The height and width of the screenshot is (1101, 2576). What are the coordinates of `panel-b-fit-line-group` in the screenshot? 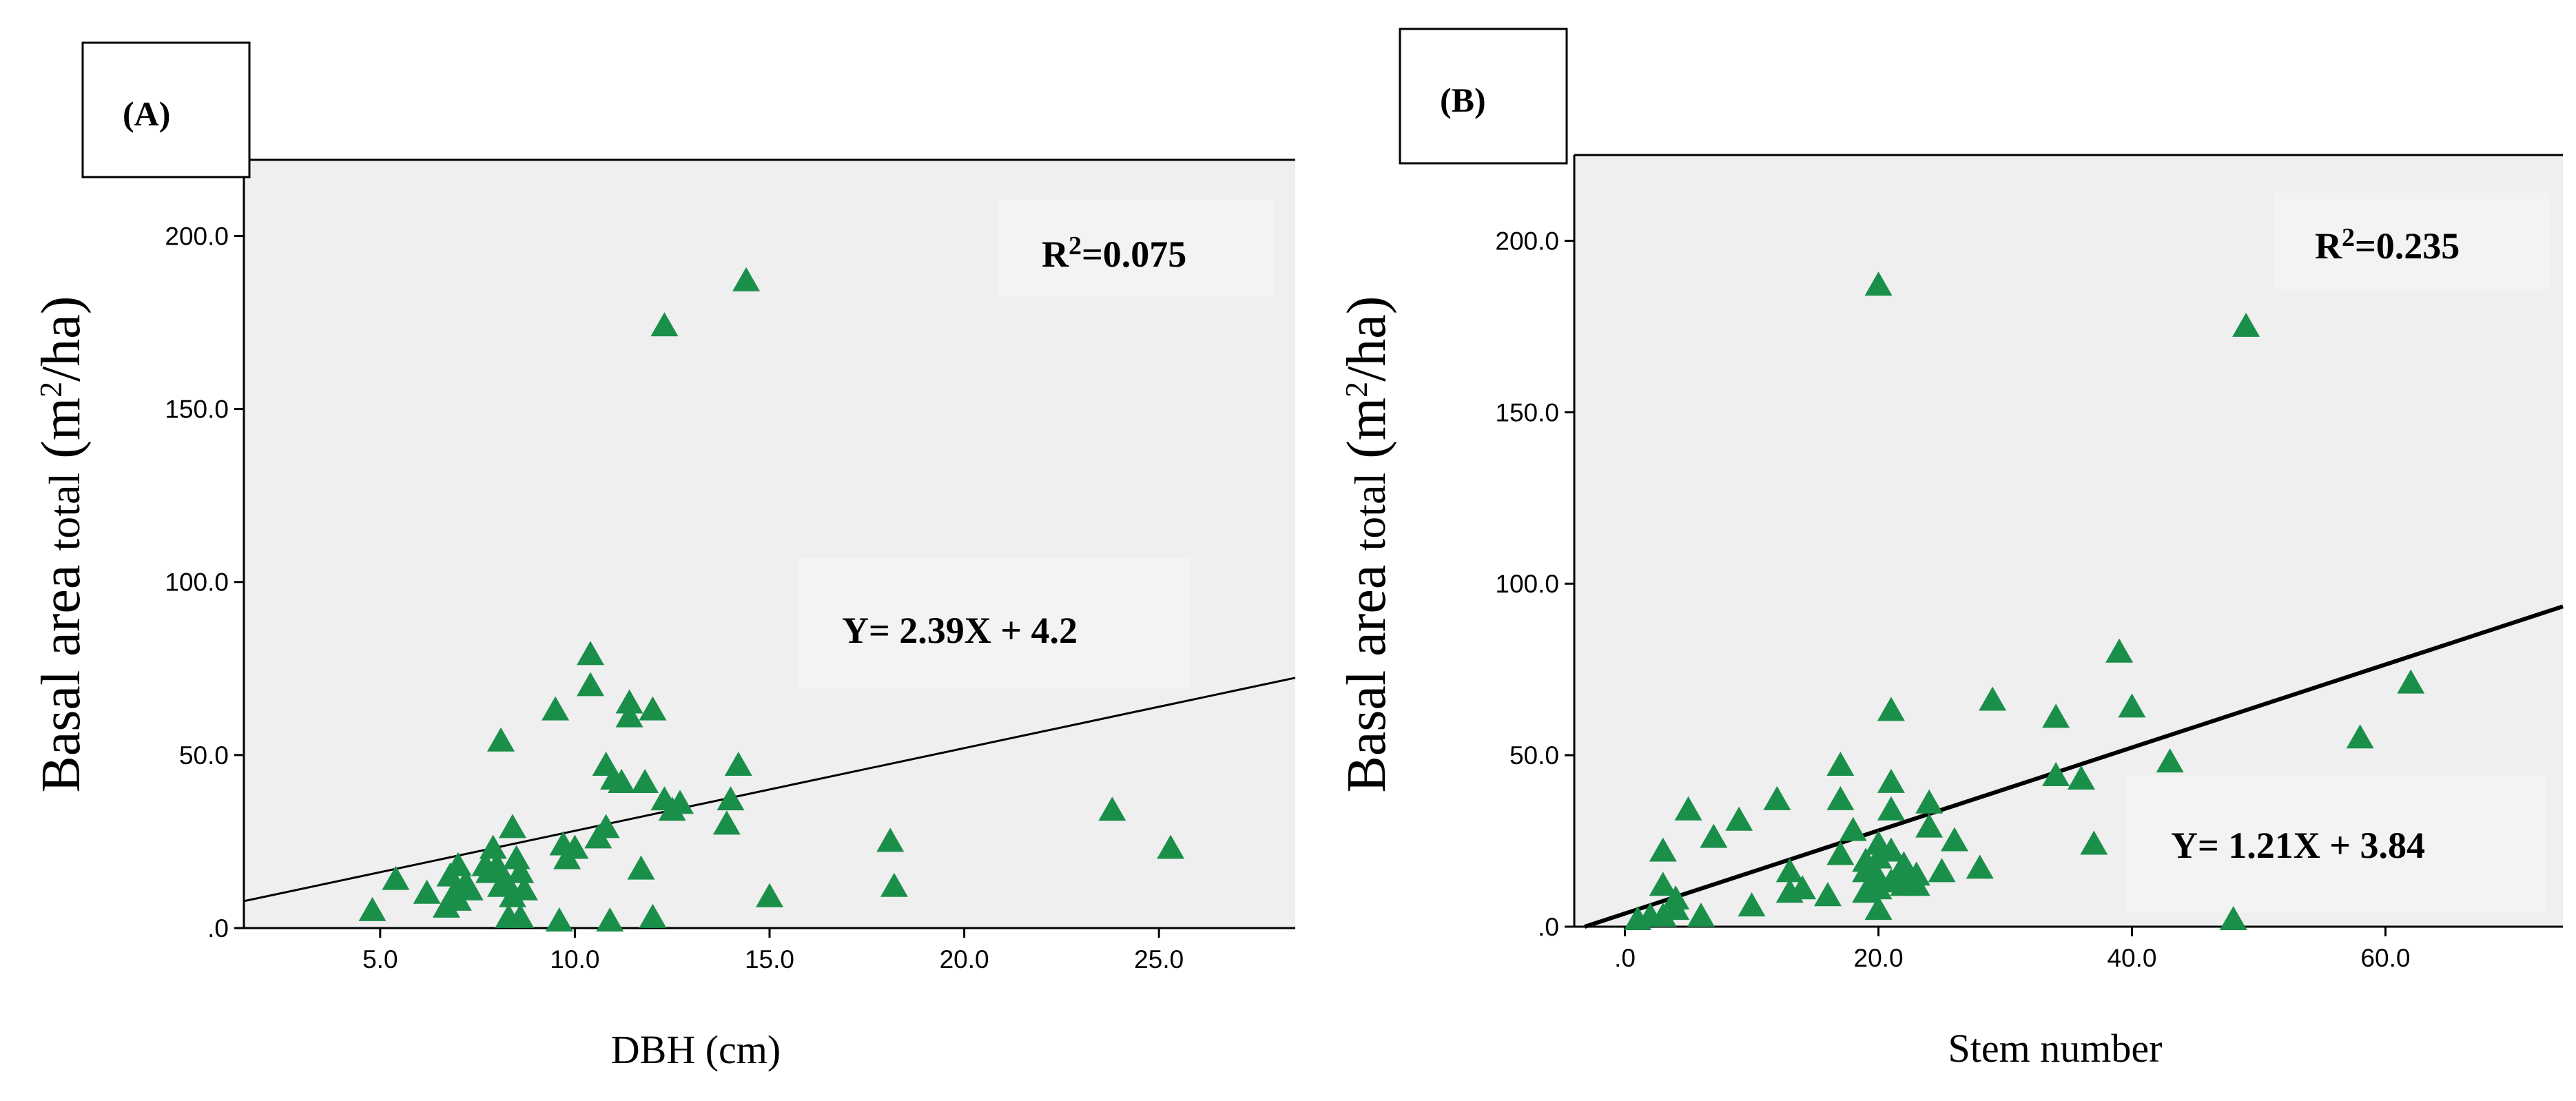 It's located at (2074, 766).